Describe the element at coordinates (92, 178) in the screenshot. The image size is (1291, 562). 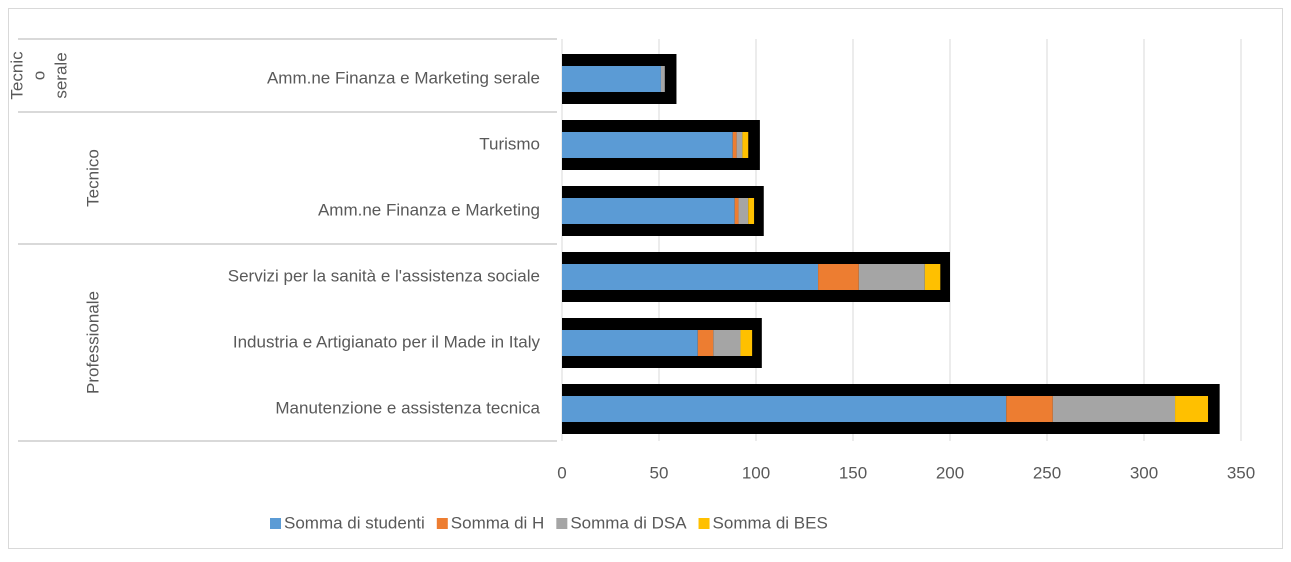
I see `group-label: Tecnico` at that location.